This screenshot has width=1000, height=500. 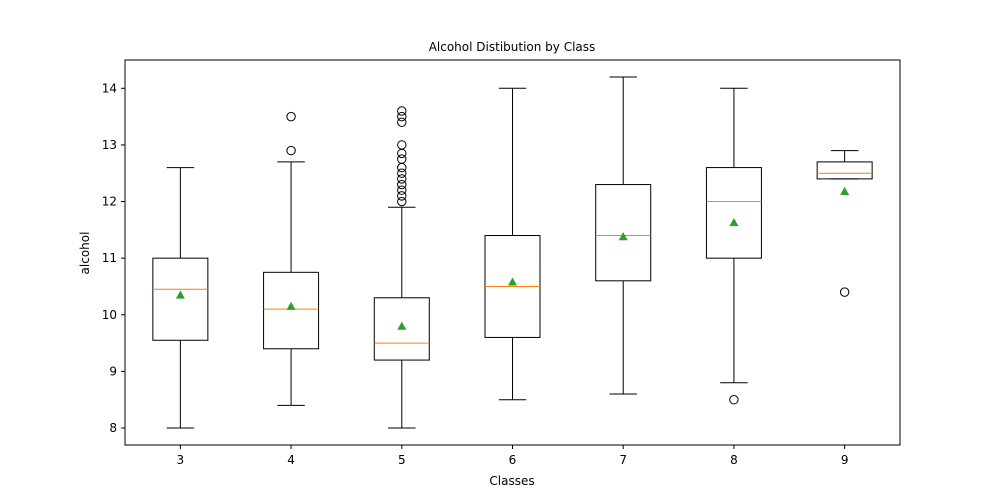 I want to click on x-axis-label: Classes, so click(x=511, y=481).